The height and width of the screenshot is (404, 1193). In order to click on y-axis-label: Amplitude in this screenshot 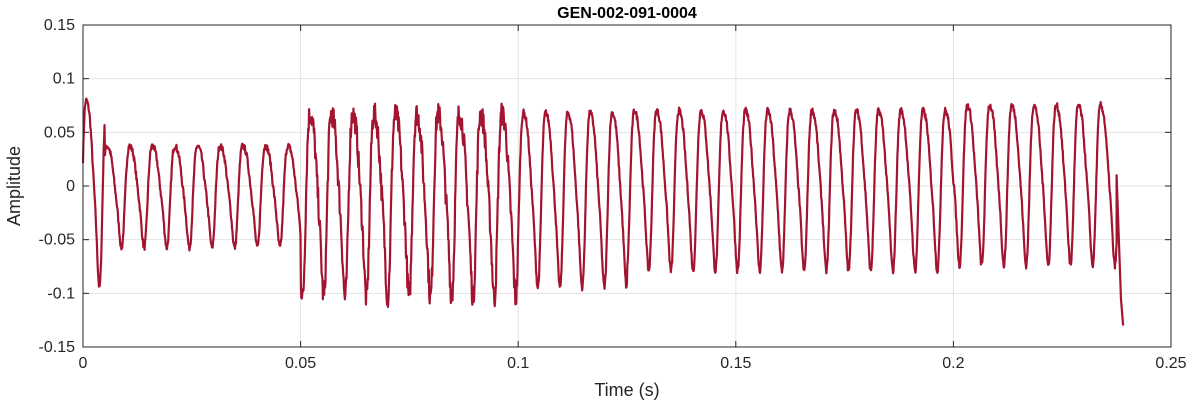, I will do `click(14, 186)`.